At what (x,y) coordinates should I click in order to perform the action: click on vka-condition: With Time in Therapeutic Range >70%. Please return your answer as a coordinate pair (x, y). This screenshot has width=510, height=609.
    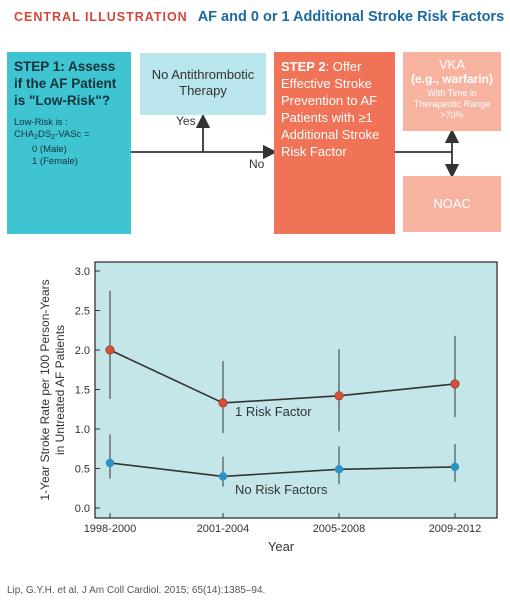
    Looking at the image, I should click on (452, 104).